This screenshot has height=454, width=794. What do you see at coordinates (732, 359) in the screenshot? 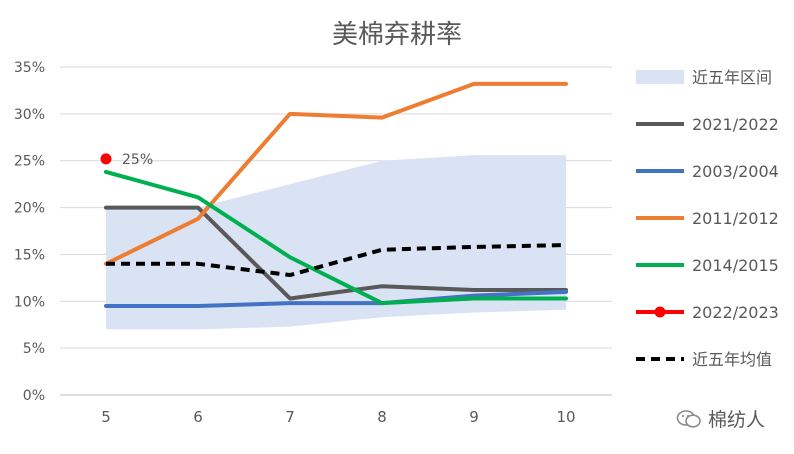
I see `legend-label: 近五年均值` at bounding box center [732, 359].